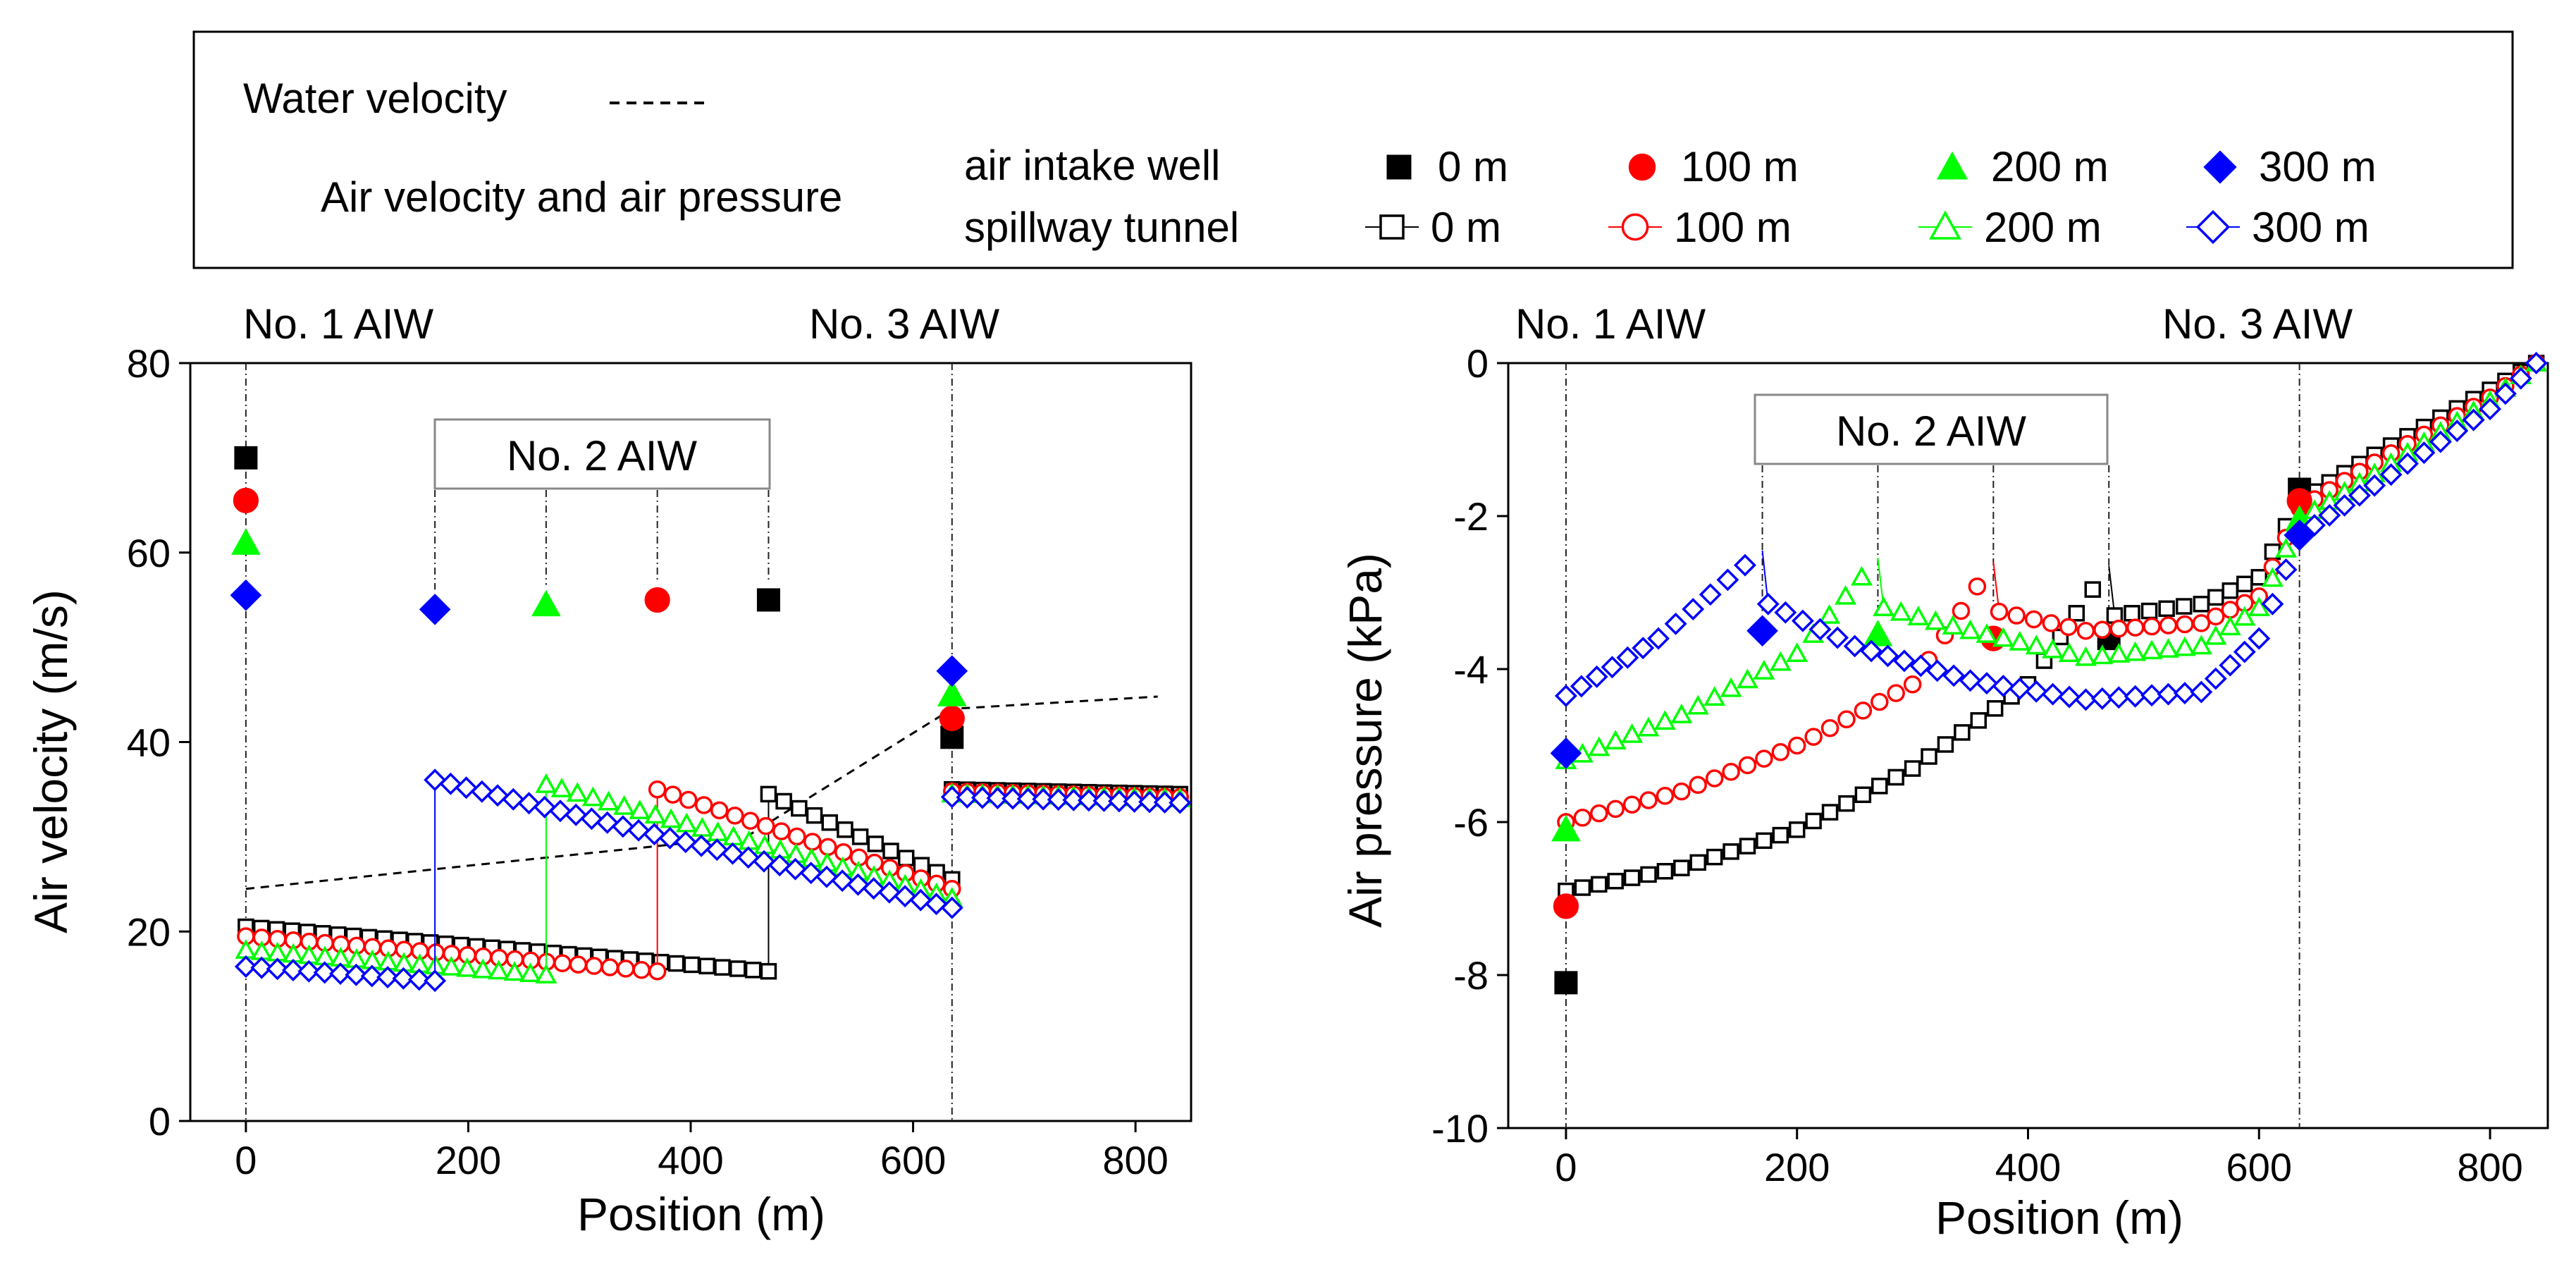 The image size is (2576, 1262). What do you see at coordinates (1471, 670) in the screenshot?
I see `pressure-ytick-label-2: -4` at bounding box center [1471, 670].